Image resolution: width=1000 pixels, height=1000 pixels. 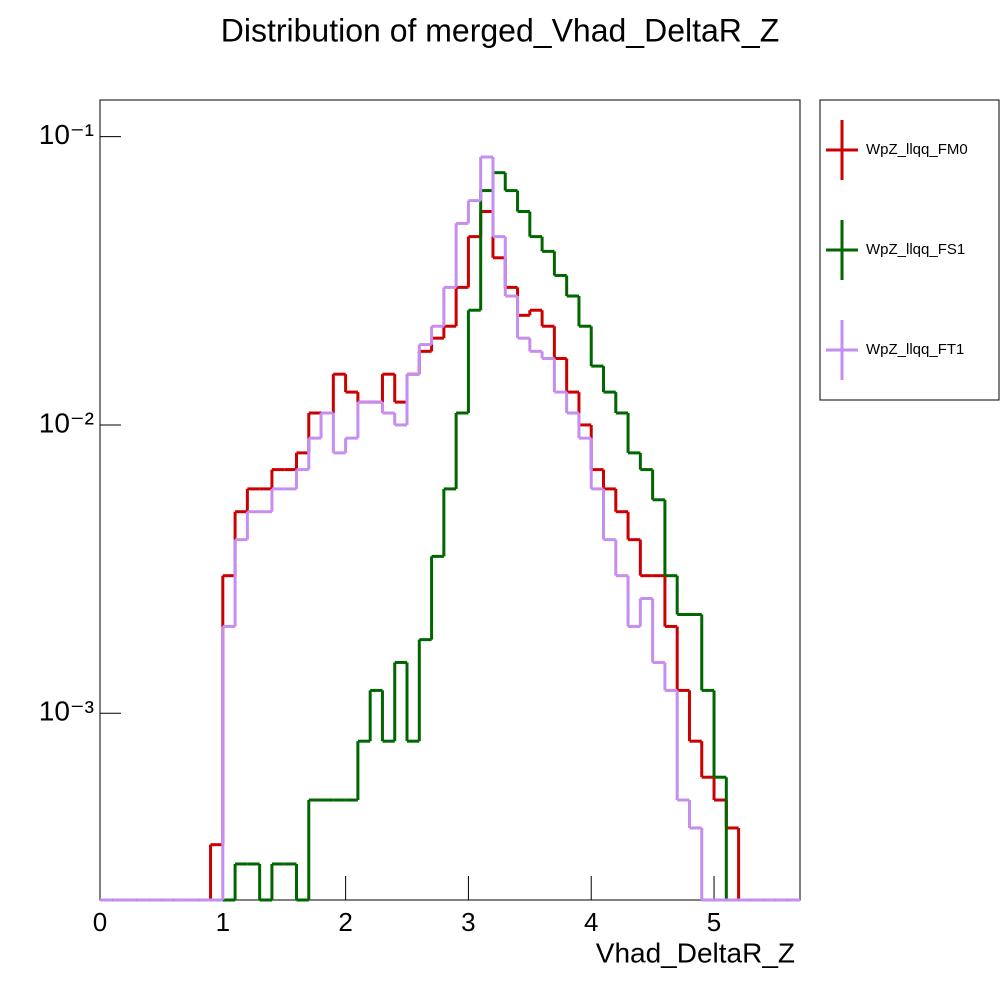 What do you see at coordinates (100, 922) in the screenshot?
I see `x-tick-label: 0` at bounding box center [100, 922].